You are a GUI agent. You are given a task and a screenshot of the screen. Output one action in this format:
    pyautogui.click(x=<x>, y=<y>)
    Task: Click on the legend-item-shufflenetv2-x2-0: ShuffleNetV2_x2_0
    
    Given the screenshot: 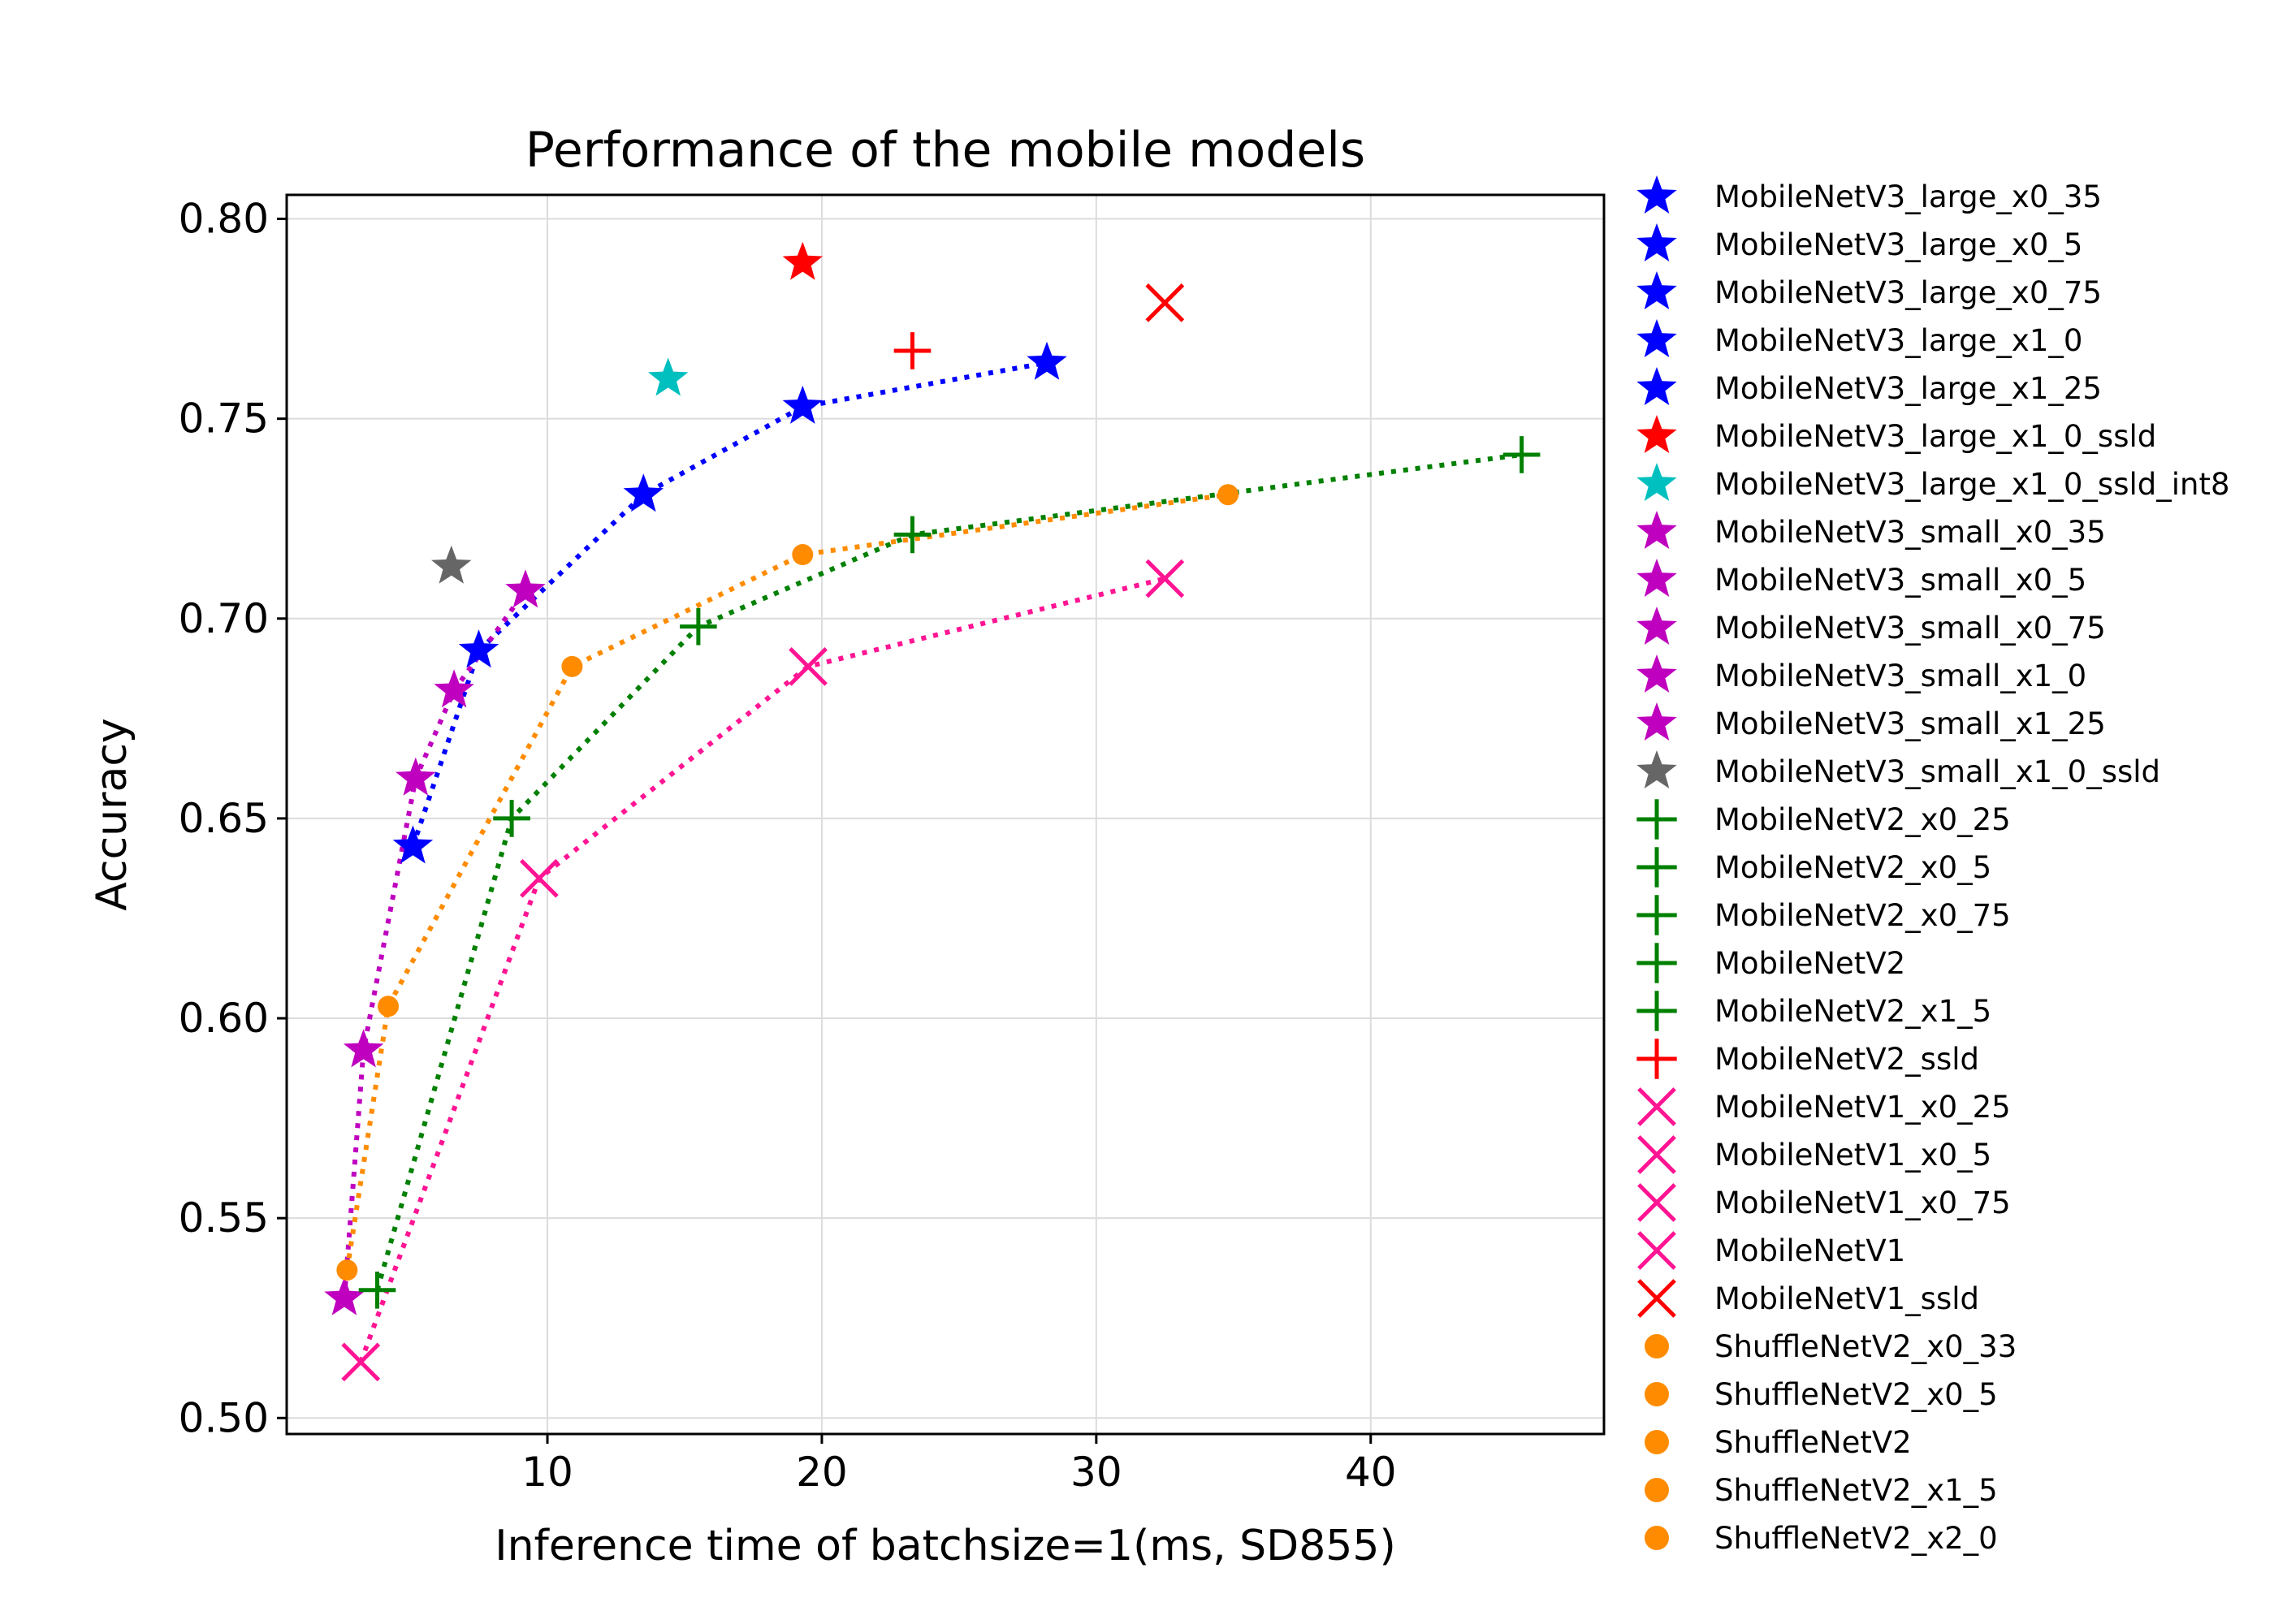 What is the action you would take?
    pyautogui.click(x=1822, y=1538)
    